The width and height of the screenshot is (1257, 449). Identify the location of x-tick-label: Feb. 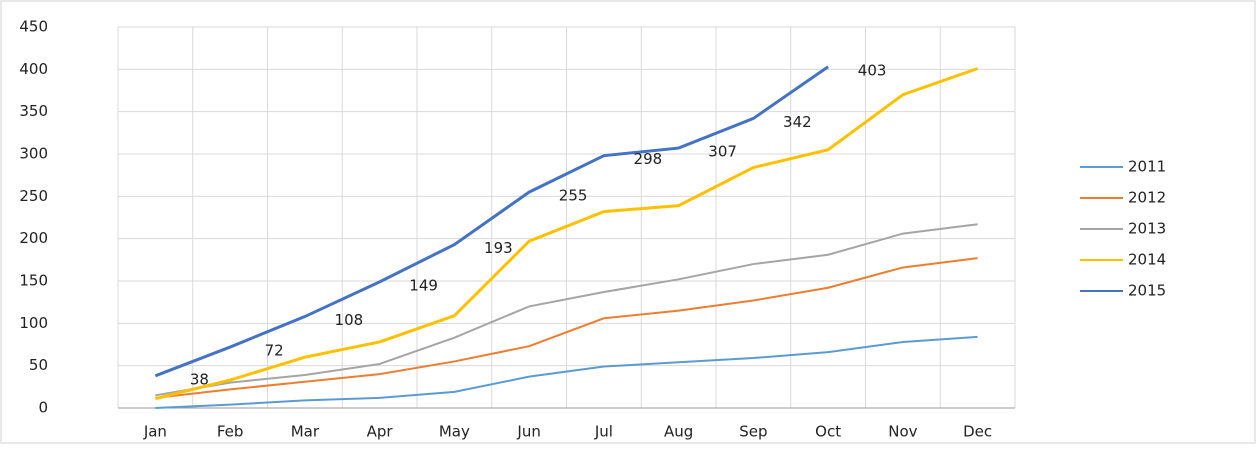
(230, 432).